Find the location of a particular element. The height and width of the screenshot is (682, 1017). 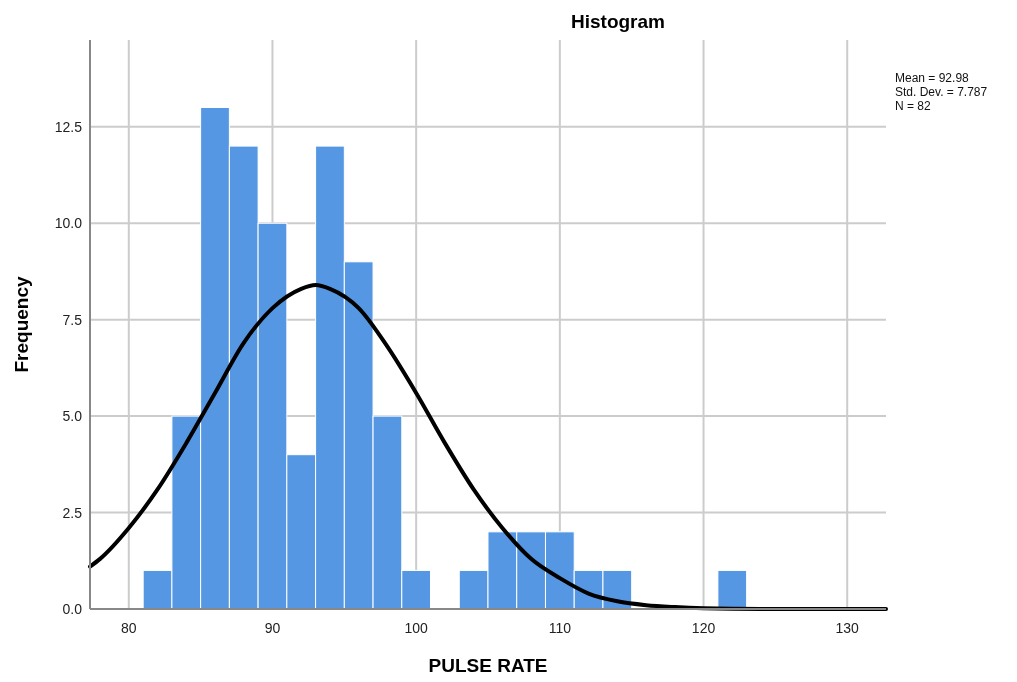

x-tick-label: 130 is located at coordinates (847, 628).